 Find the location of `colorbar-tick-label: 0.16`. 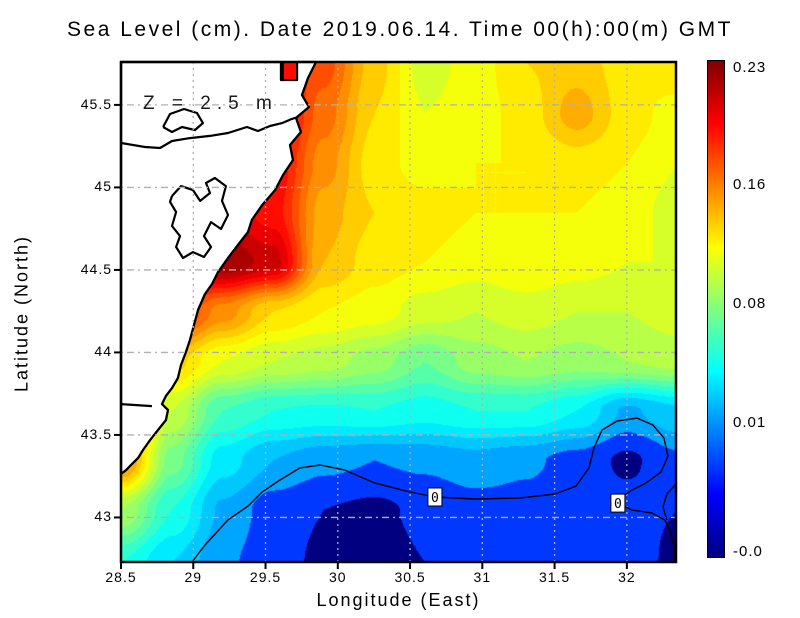

colorbar-tick-label: 0.16 is located at coordinates (750, 184).